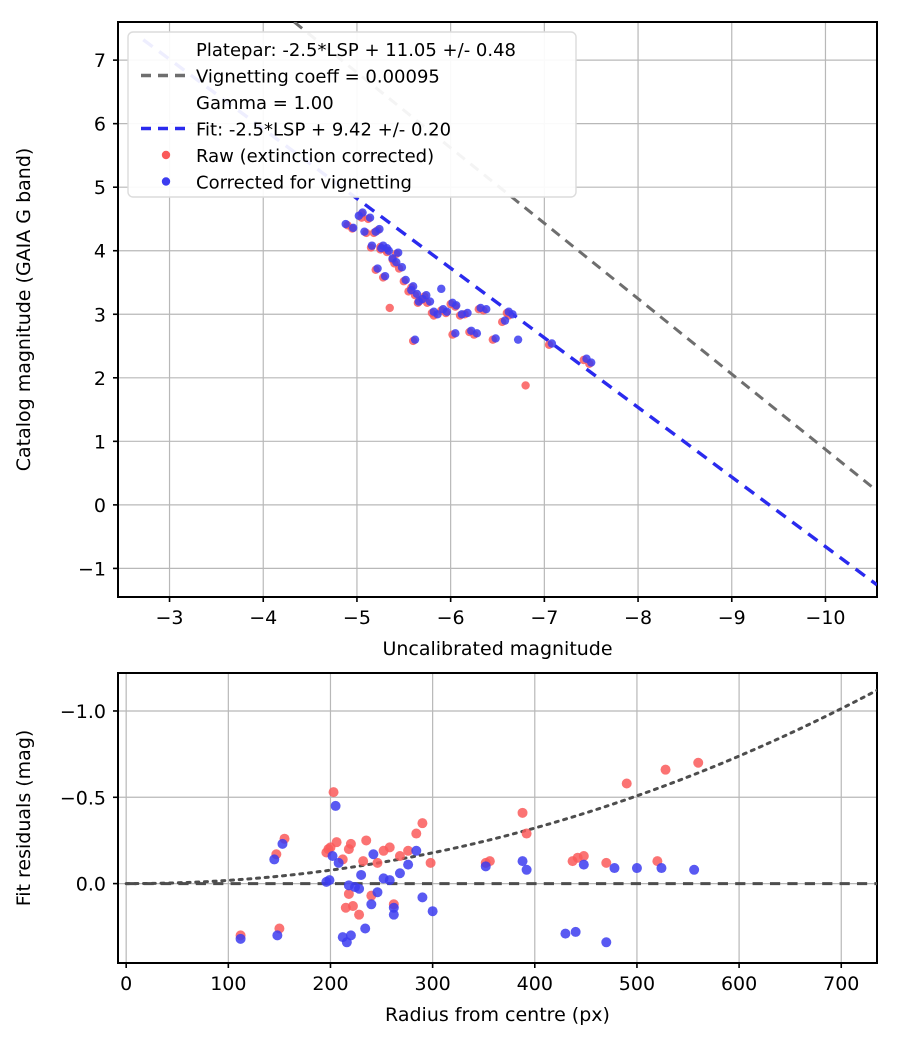 The width and height of the screenshot is (900, 1050). I want to click on residuals-plot-xtick-label: 500, so click(637, 984).